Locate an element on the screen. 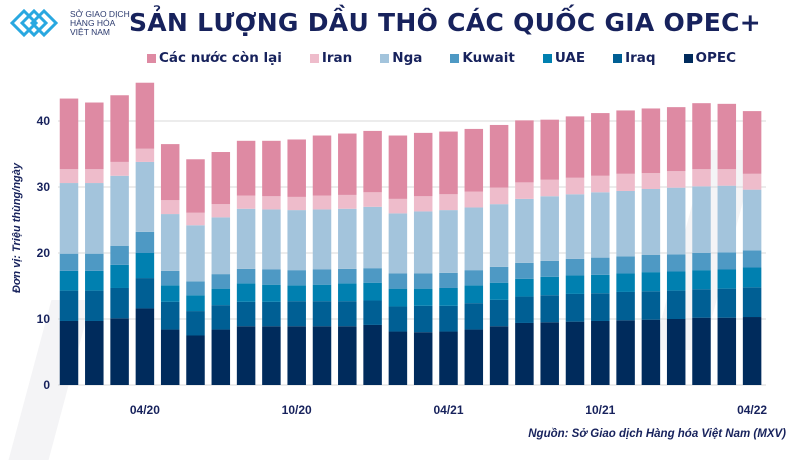 This screenshot has width=800, height=460. y-tick-label: 10 is located at coordinates (44, 319).